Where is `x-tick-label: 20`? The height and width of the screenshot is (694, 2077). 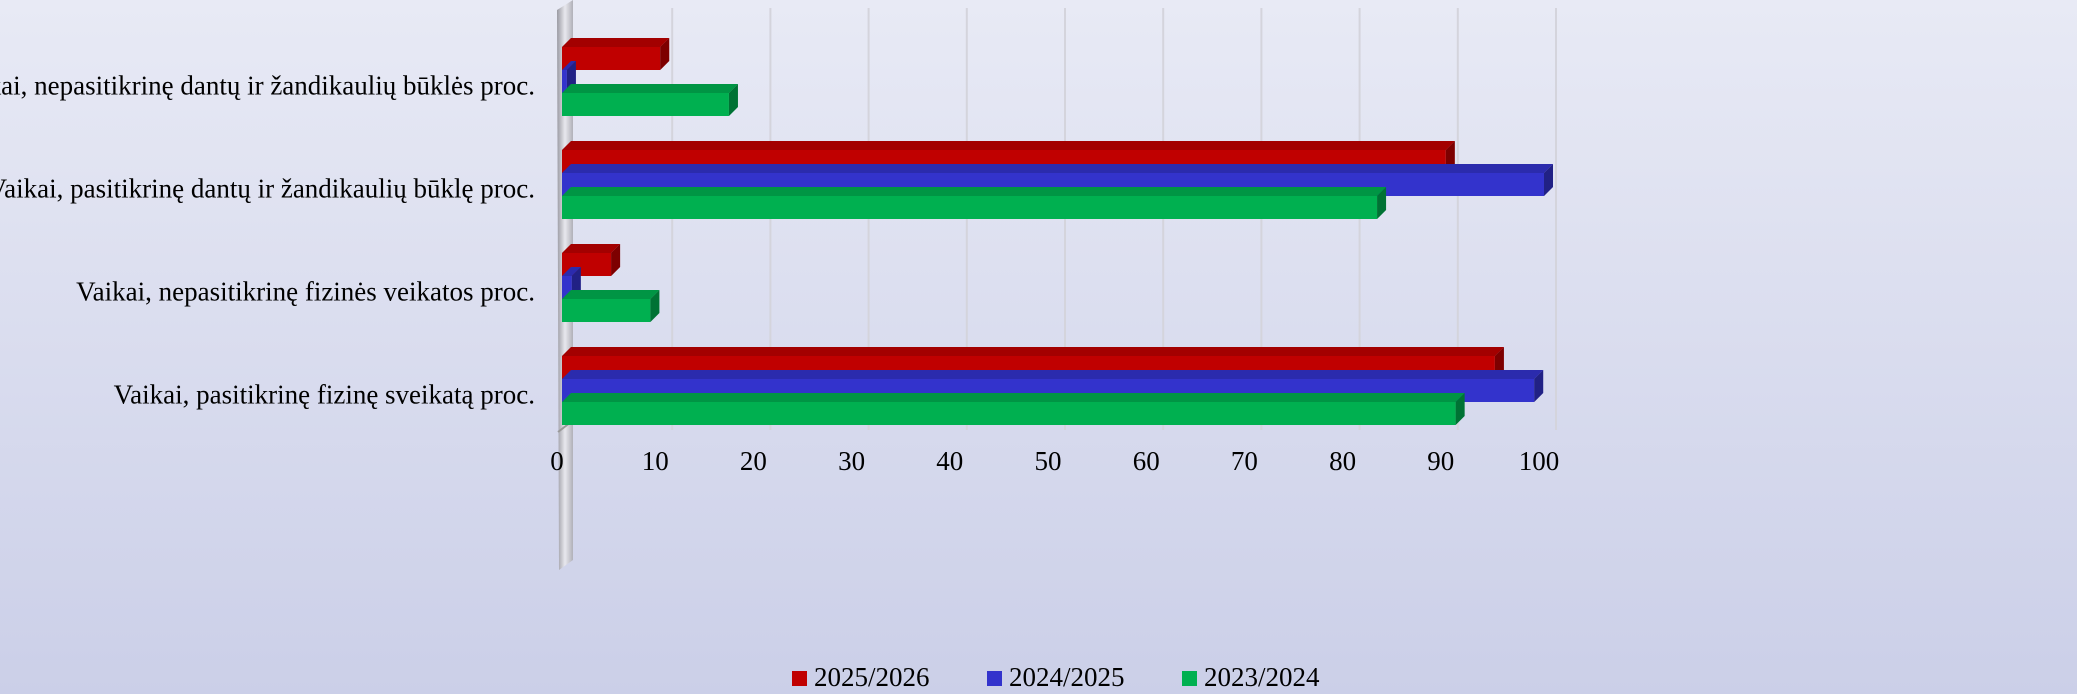 x-tick-label: 20 is located at coordinates (753, 461).